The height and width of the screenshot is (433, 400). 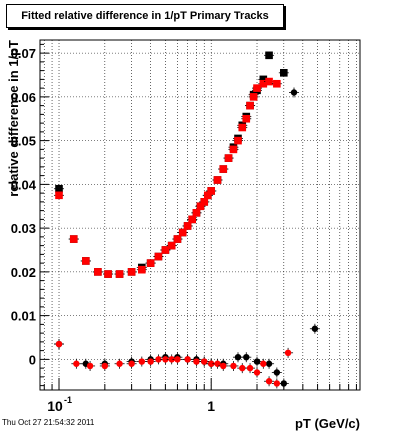 What do you see at coordinates (327, 423) in the screenshot?
I see `x-axis-label: pT (GeV/c)` at bounding box center [327, 423].